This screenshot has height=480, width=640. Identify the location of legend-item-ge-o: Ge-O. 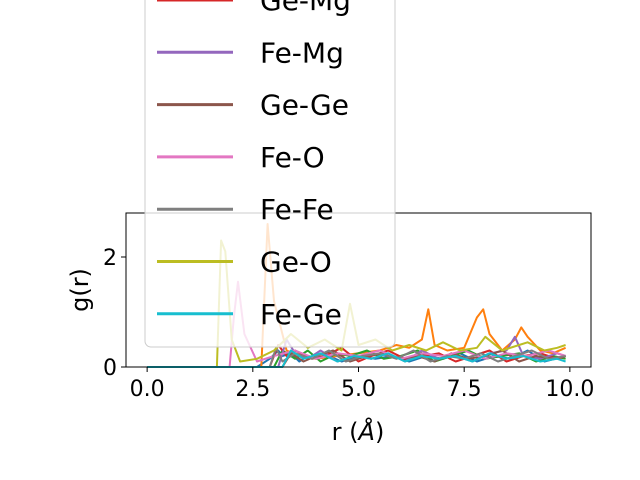
(244, 262).